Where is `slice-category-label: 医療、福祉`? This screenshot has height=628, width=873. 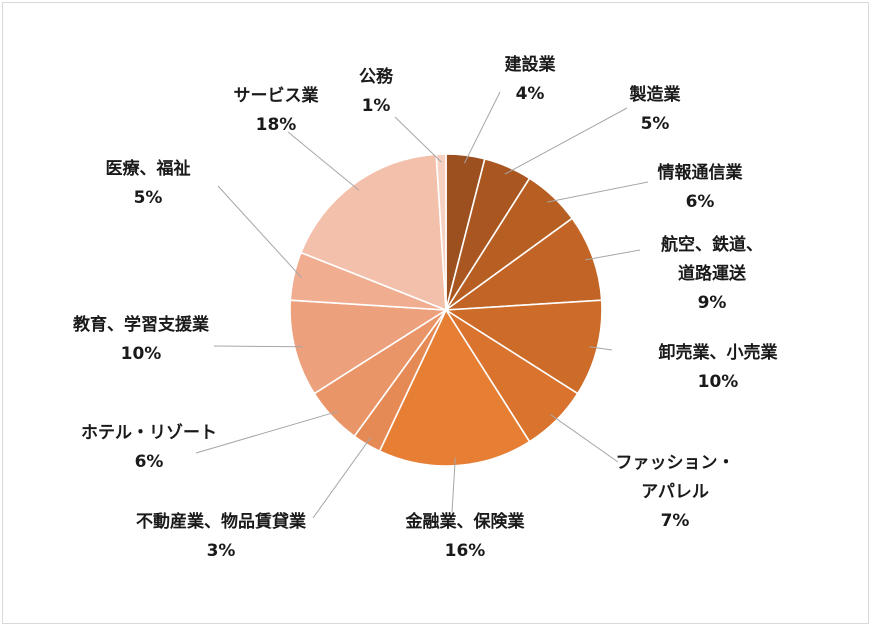 slice-category-label: 医療、福祉 is located at coordinates (148, 168).